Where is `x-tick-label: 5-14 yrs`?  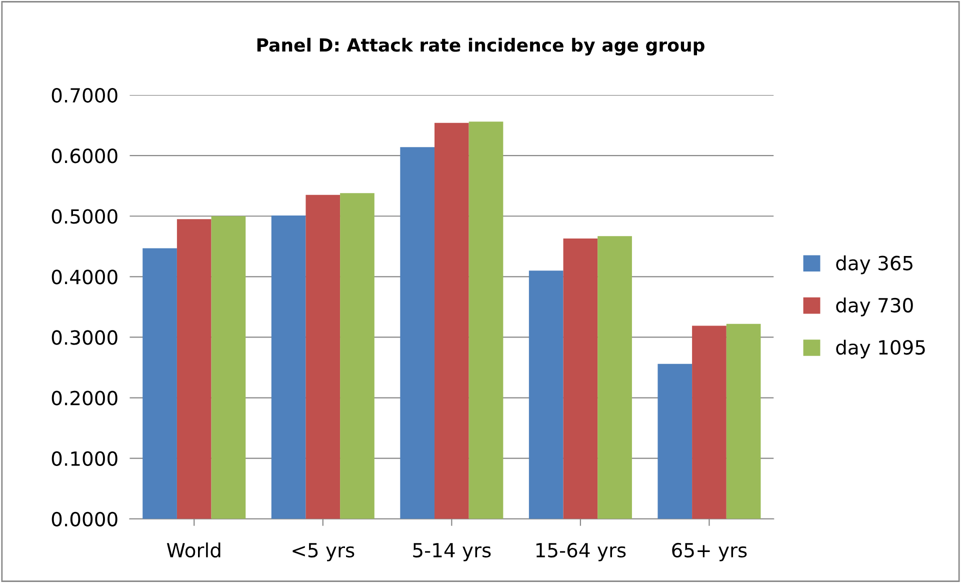 x-tick-label: 5-14 yrs is located at coordinates (452, 552).